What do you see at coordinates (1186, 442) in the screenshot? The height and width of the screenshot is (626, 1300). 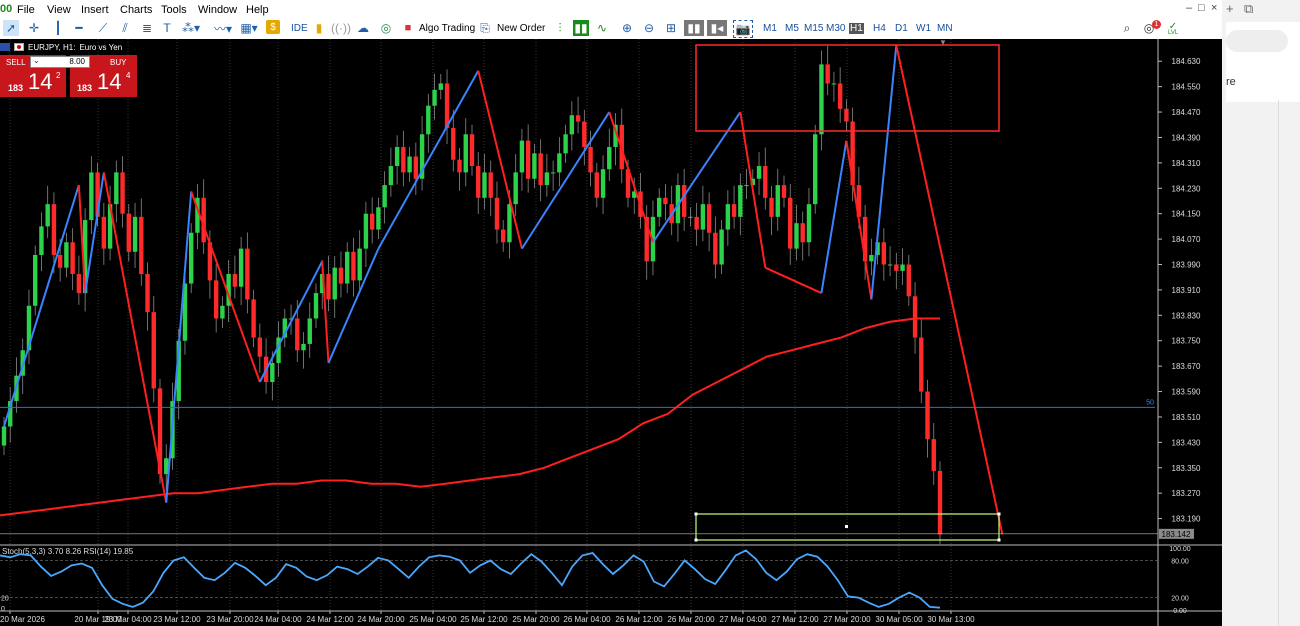 I see `price-tick-label: 183.430` at bounding box center [1186, 442].